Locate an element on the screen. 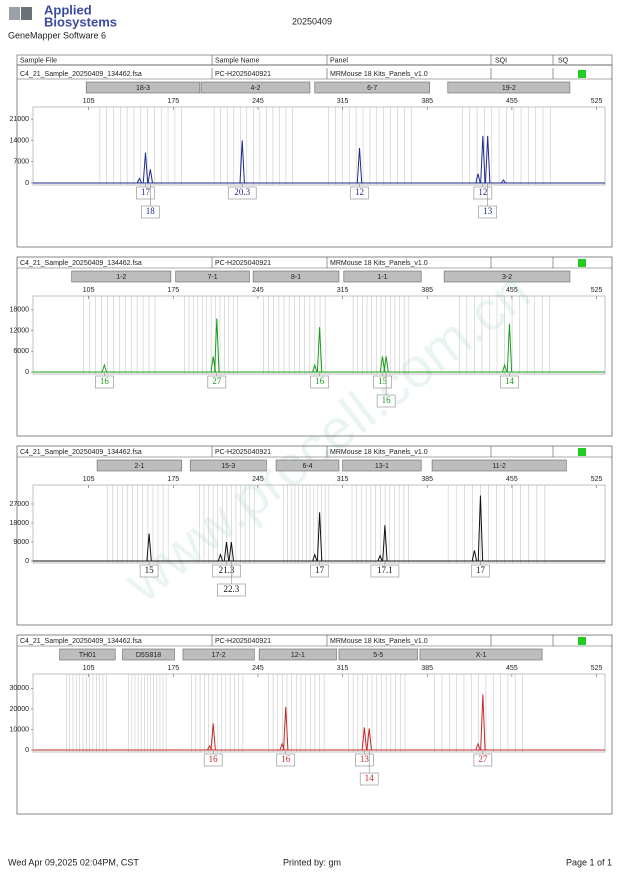 This screenshot has height=877, width=620. marker-label: 8-1 is located at coordinates (296, 277).